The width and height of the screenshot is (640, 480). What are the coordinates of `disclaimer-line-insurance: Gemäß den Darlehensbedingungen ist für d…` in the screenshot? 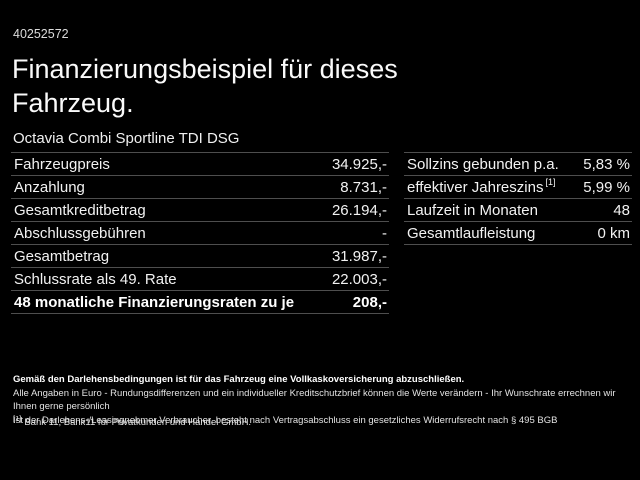 It's located at (239, 379).